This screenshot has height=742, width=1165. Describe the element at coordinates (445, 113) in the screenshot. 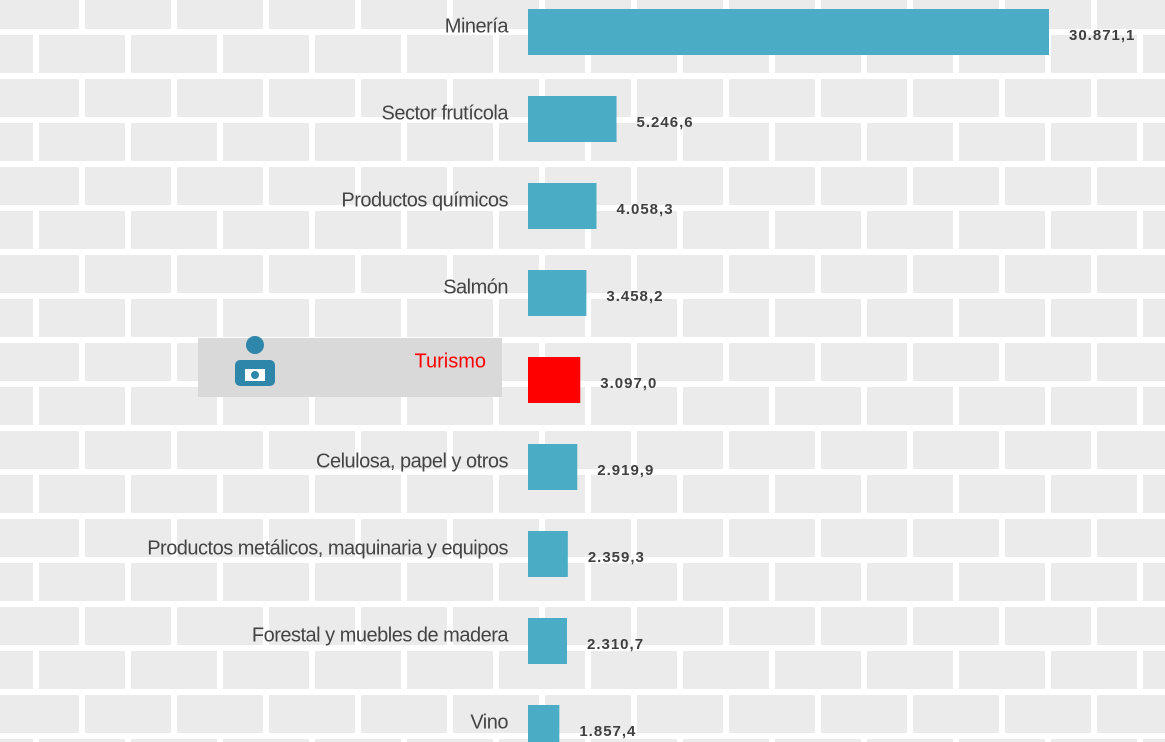

I see `category-label: Sector frutícola` at that location.